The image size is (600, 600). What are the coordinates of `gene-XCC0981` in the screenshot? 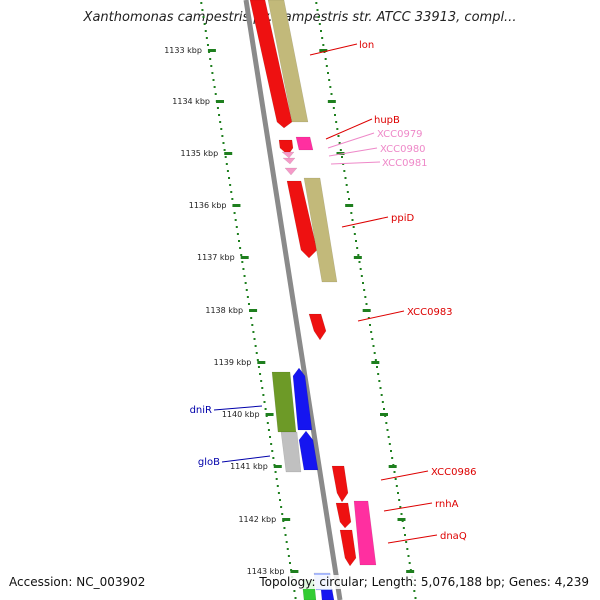 It's located at (291, 171).